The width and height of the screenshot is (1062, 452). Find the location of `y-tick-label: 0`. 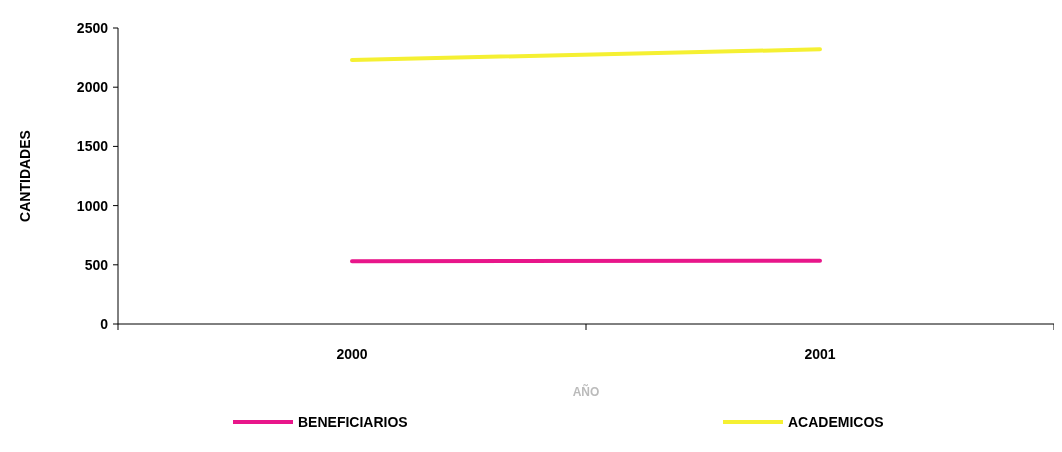

y-tick-label: 0 is located at coordinates (104, 323).